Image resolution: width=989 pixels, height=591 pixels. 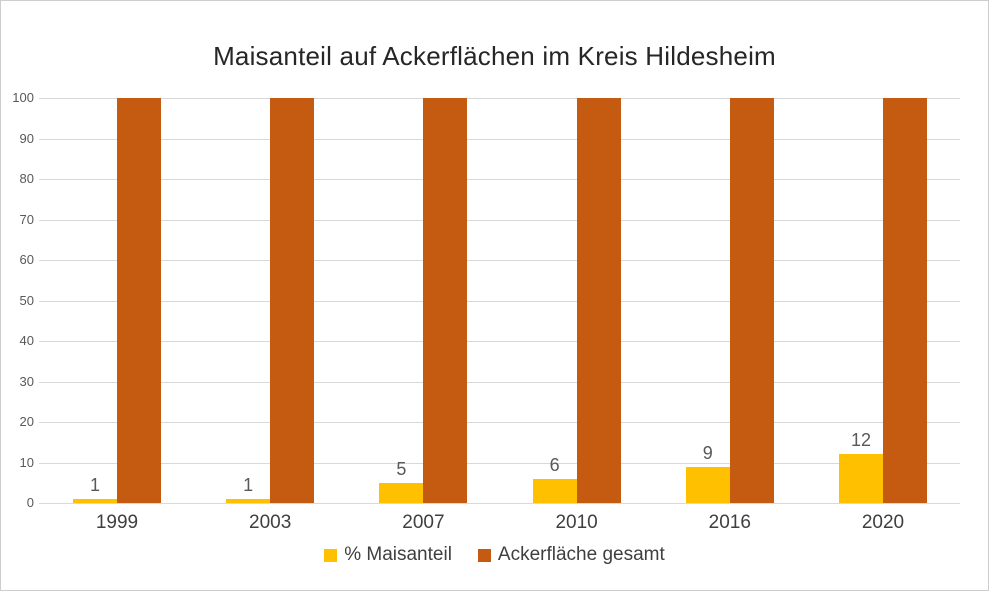 I want to click on bar-ackerflaeche-2003, so click(x=292, y=300).